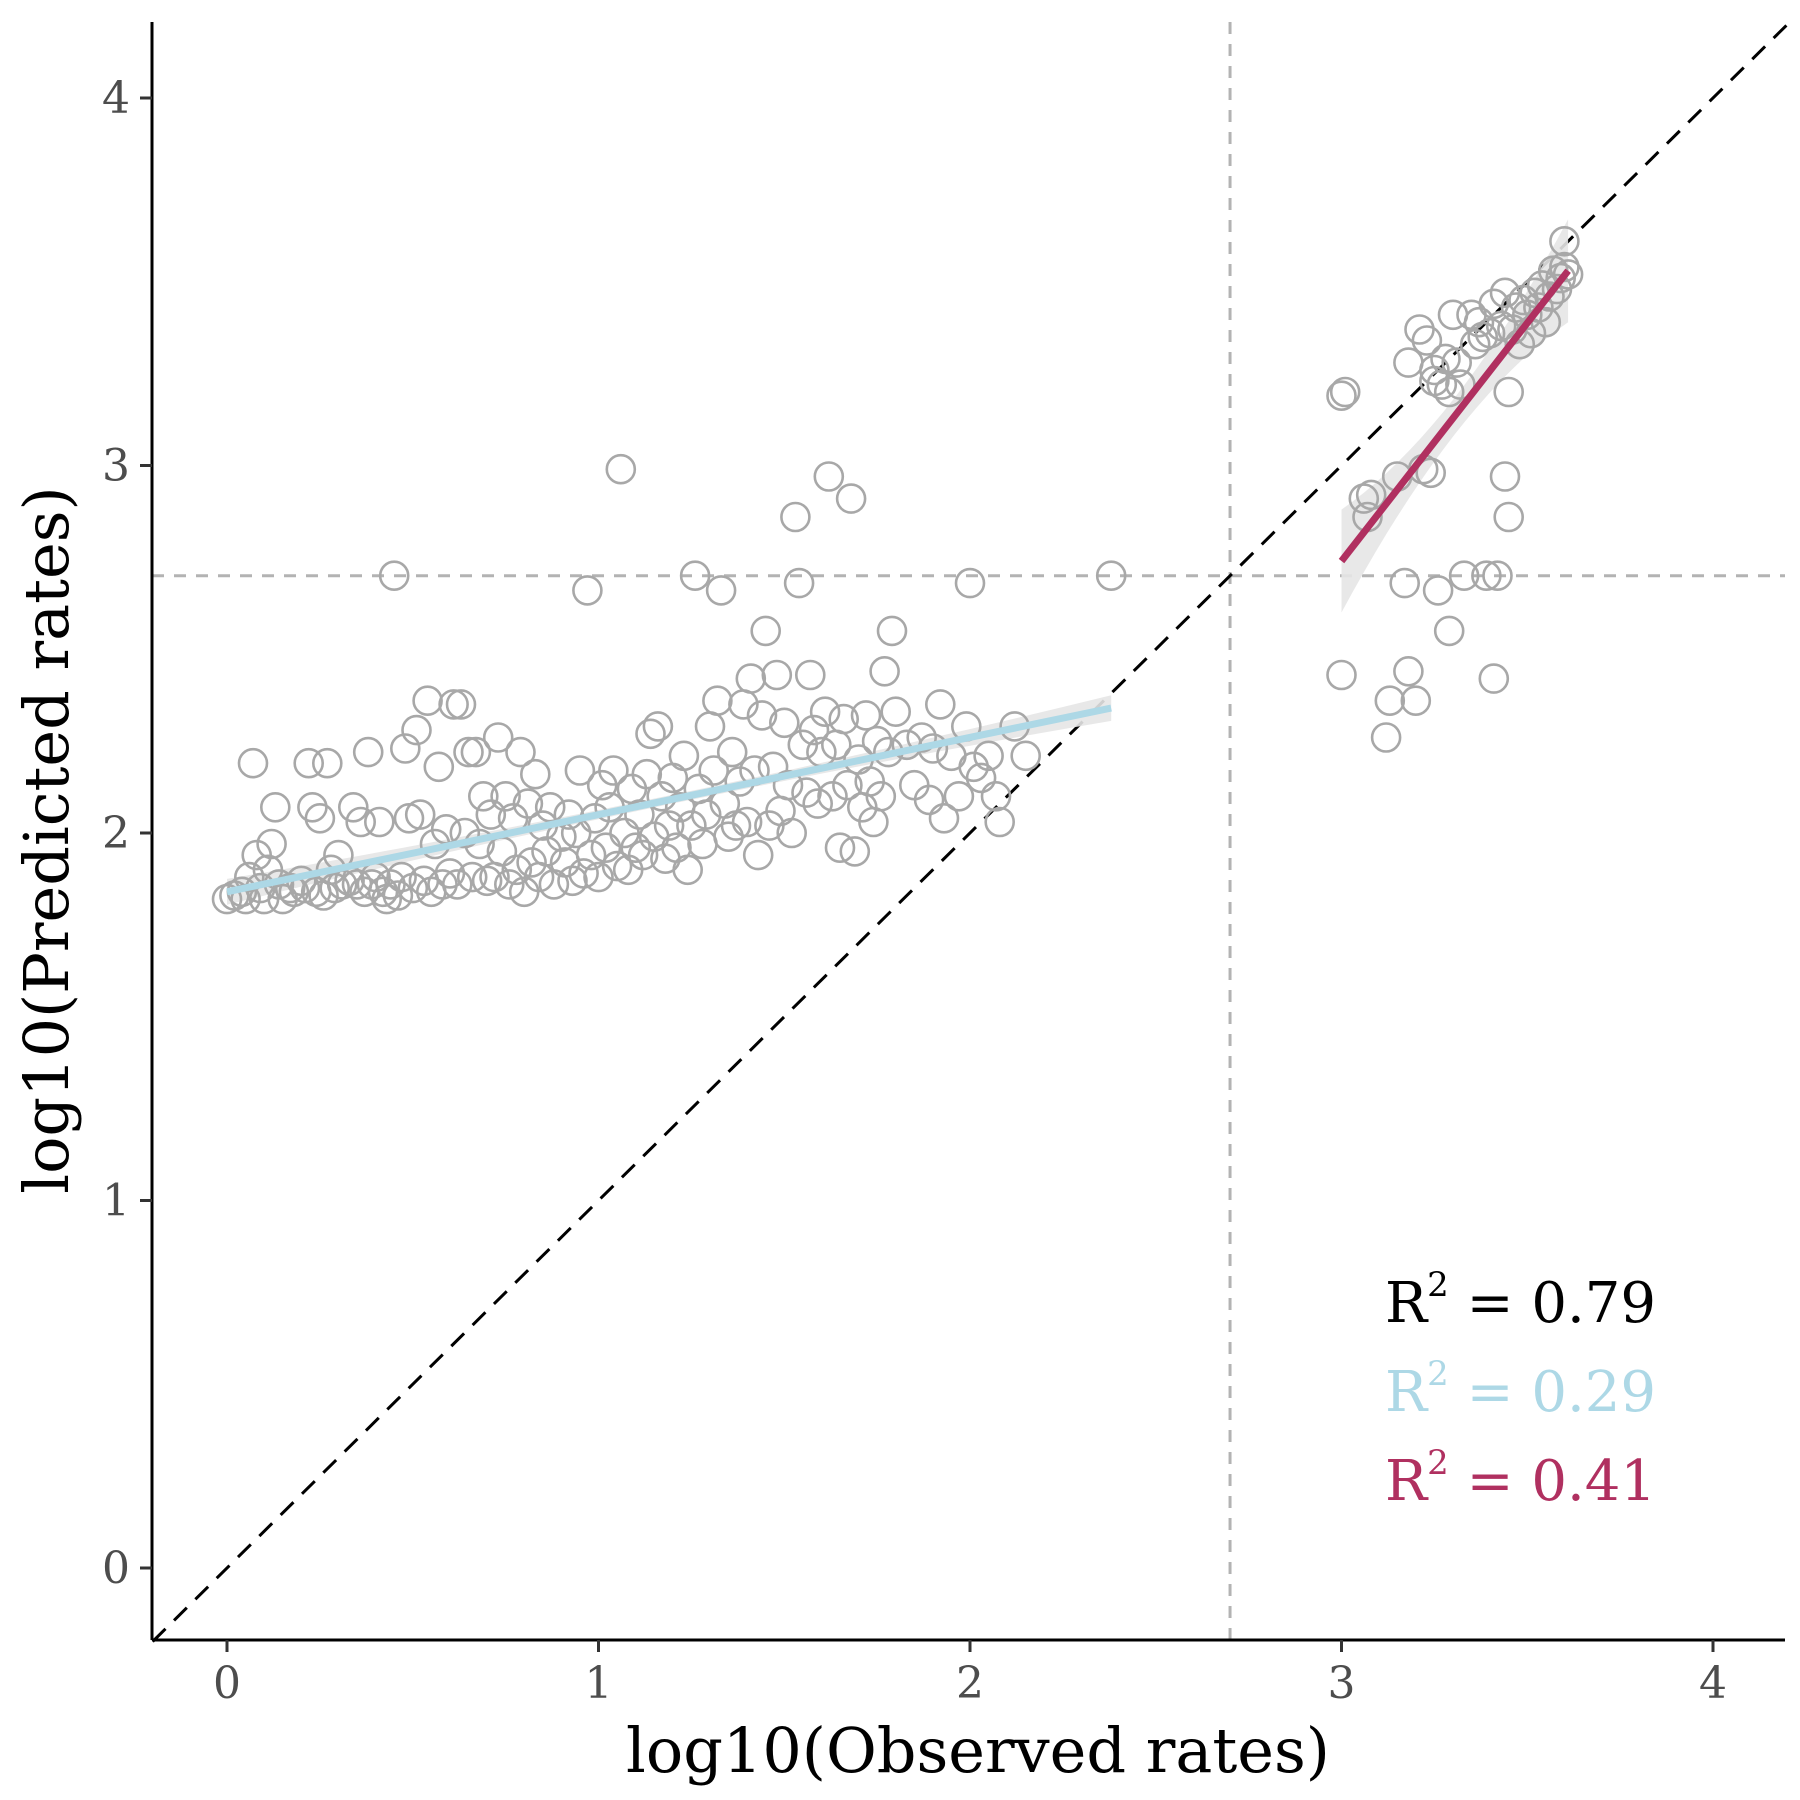 The width and height of the screenshot is (1800, 1800). Describe the element at coordinates (46, 839) in the screenshot. I see `y-axis-title: log10(Predicted rates)` at that location.